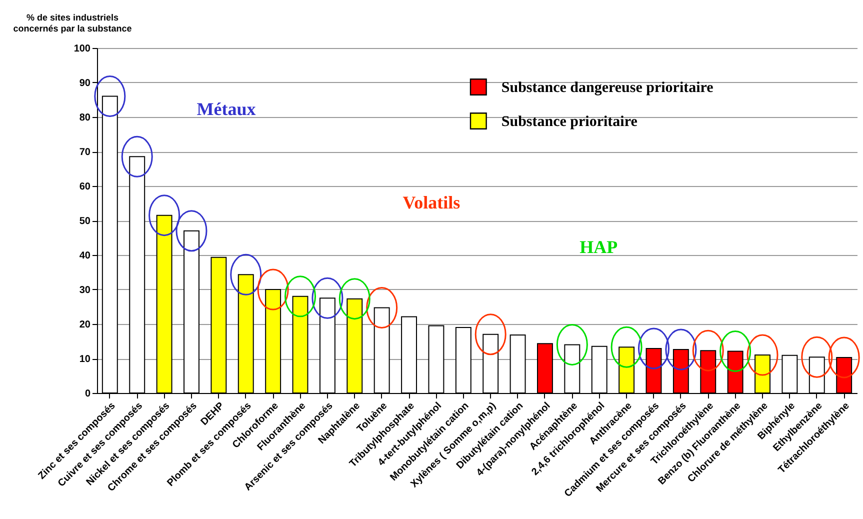  I want to click on y-tick-label: 70, so click(85, 152).